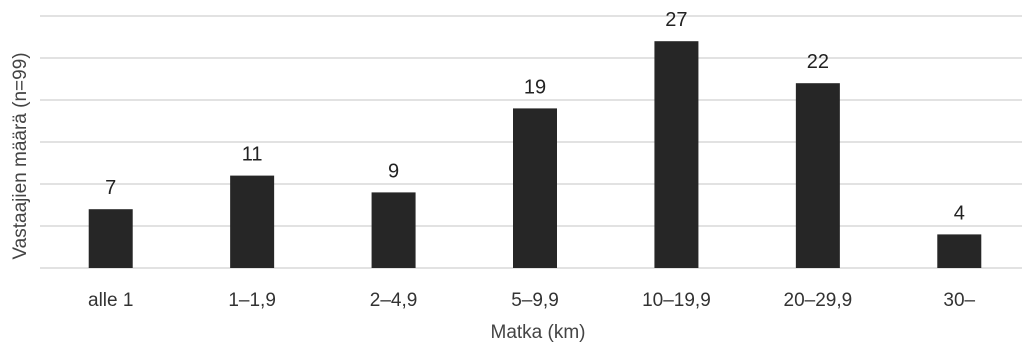  Describe the element at coordinates (394, 300) in the screenshot. I see `x-tick-label: 2–4,9` at that location.